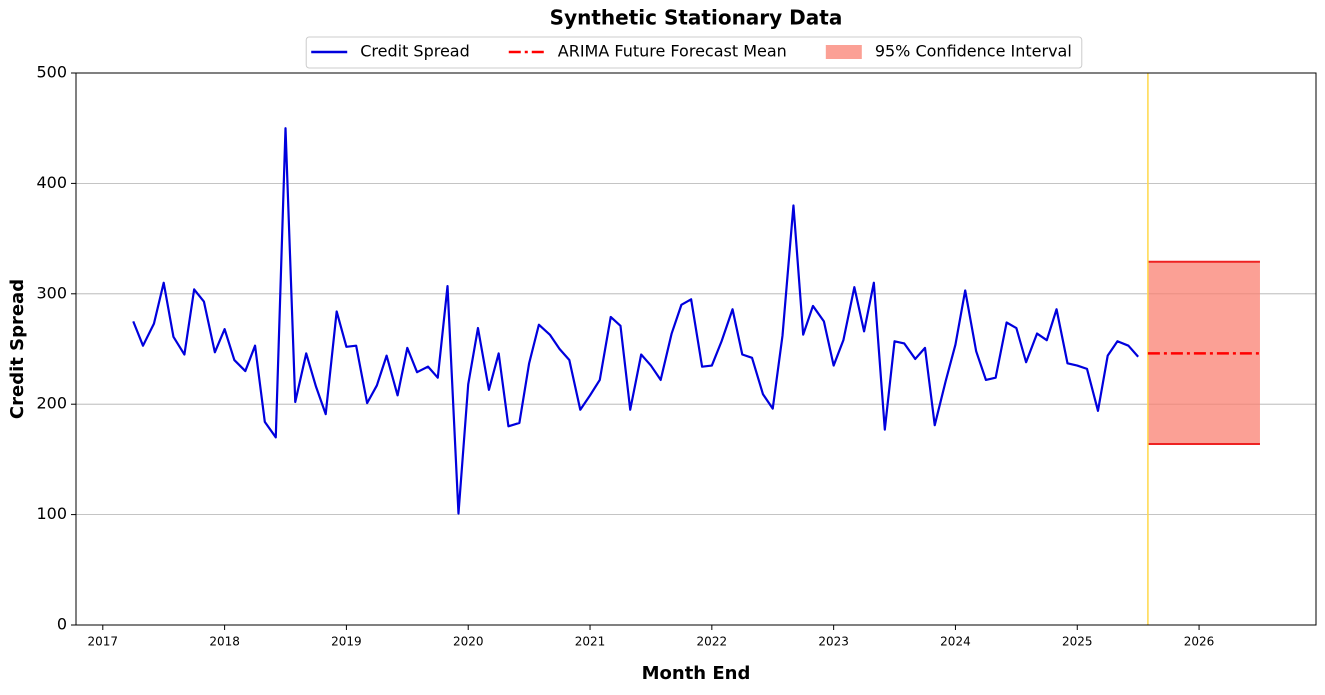 Image resolution: width=1325 pixels, height=695 pixels. Describe the element at coordinates (51, 182) in the screenshot. I see `y-tick-label: 400` at that location.